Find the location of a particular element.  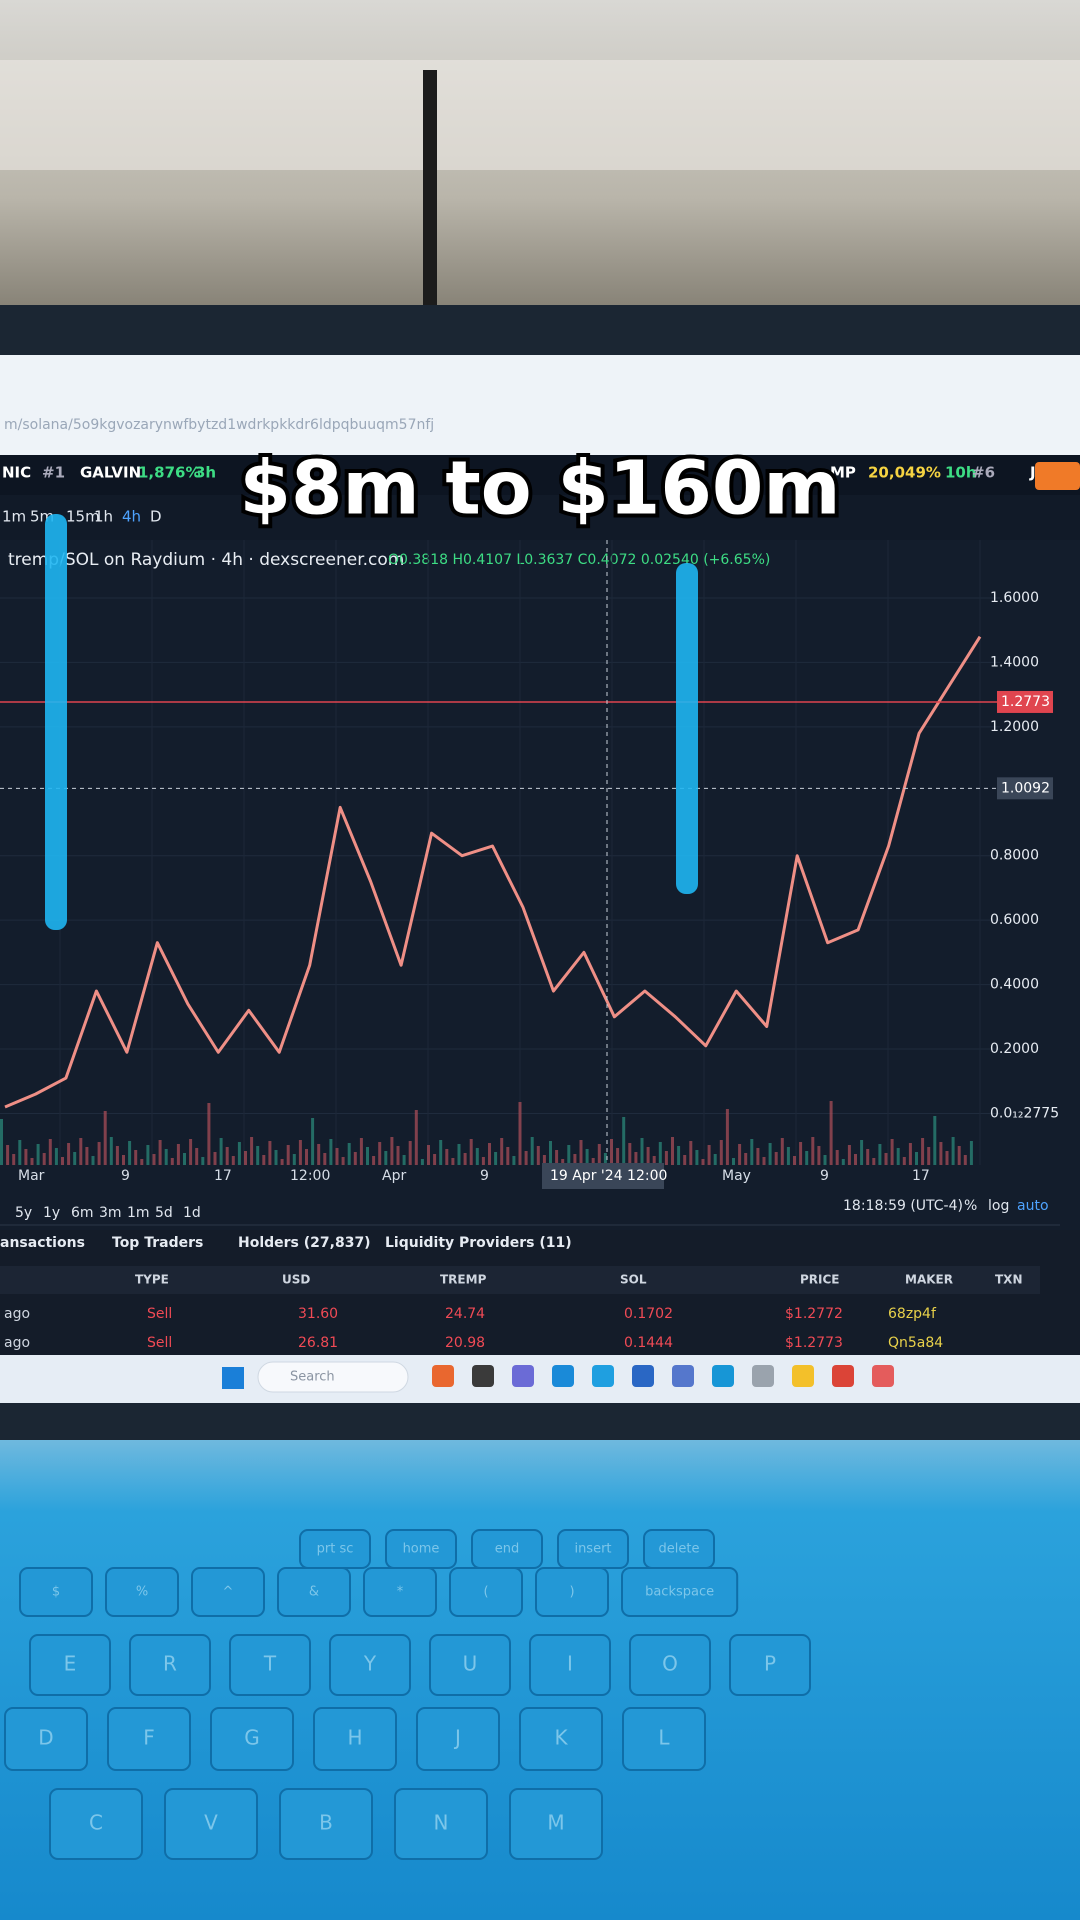

crosshair-time-label: 19 Apr '24 12:00 is located at coordinates (608, 1176).